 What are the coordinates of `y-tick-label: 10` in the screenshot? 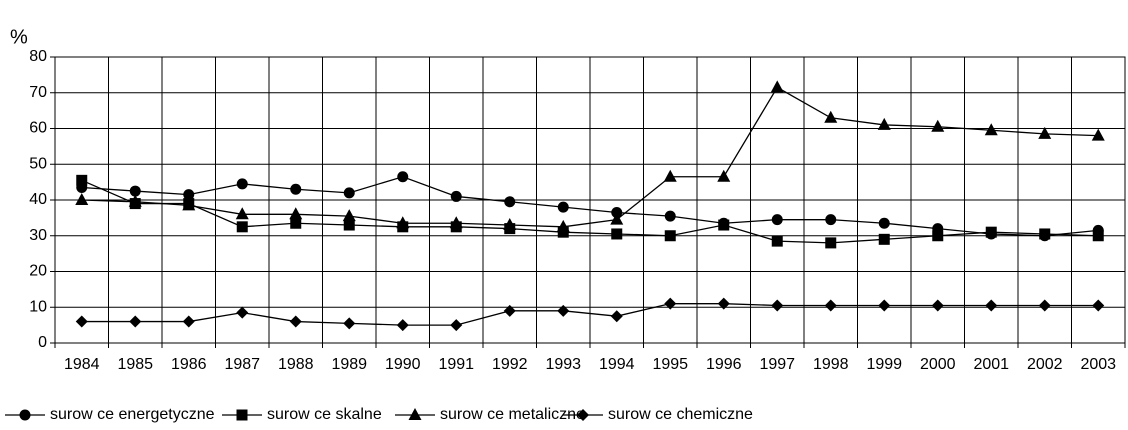 It's located at (38, 306).